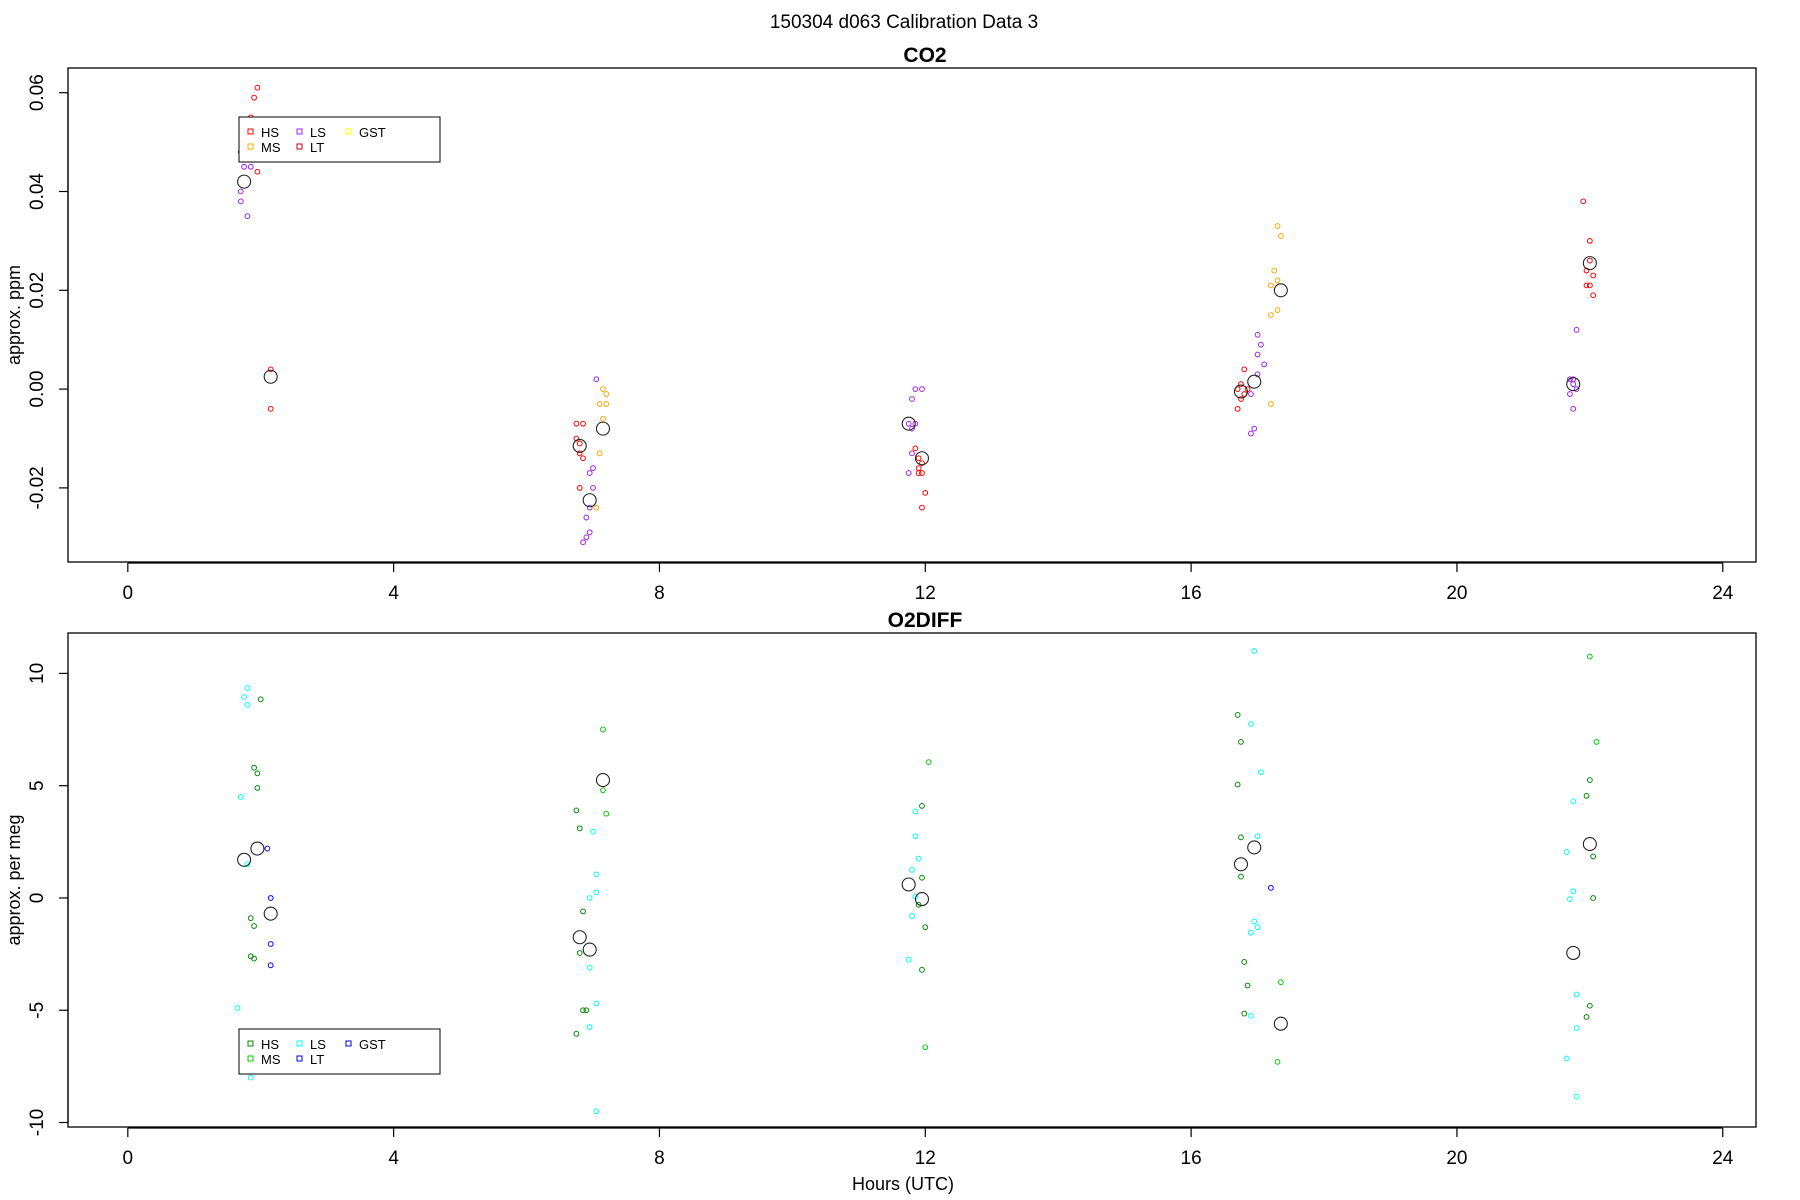 This screenshot has height=1200, width=1800. I want to click on co2-x-tick-label: 16, so click(1191, 593).